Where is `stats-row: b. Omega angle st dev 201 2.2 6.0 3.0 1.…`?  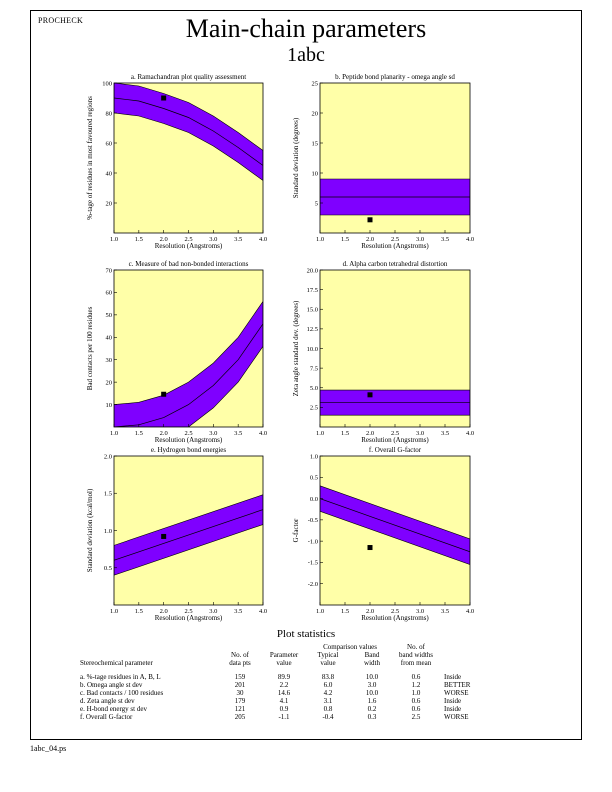 stats-row: b. Omega angle st dev 201 2.2 6.0 3.0 1.… is located at coordinates (282, 685).